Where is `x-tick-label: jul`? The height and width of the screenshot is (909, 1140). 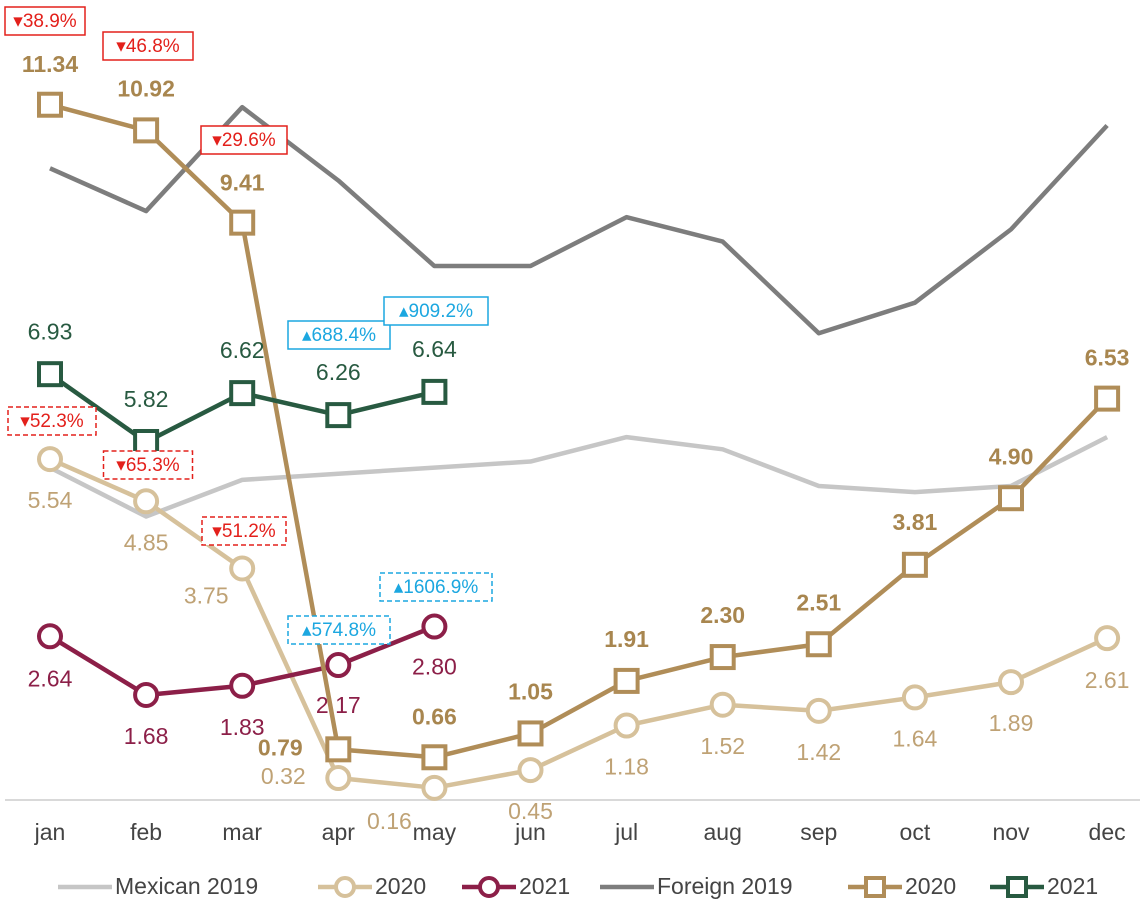 x-tick-label: jul is located at coordinates (626, 832).